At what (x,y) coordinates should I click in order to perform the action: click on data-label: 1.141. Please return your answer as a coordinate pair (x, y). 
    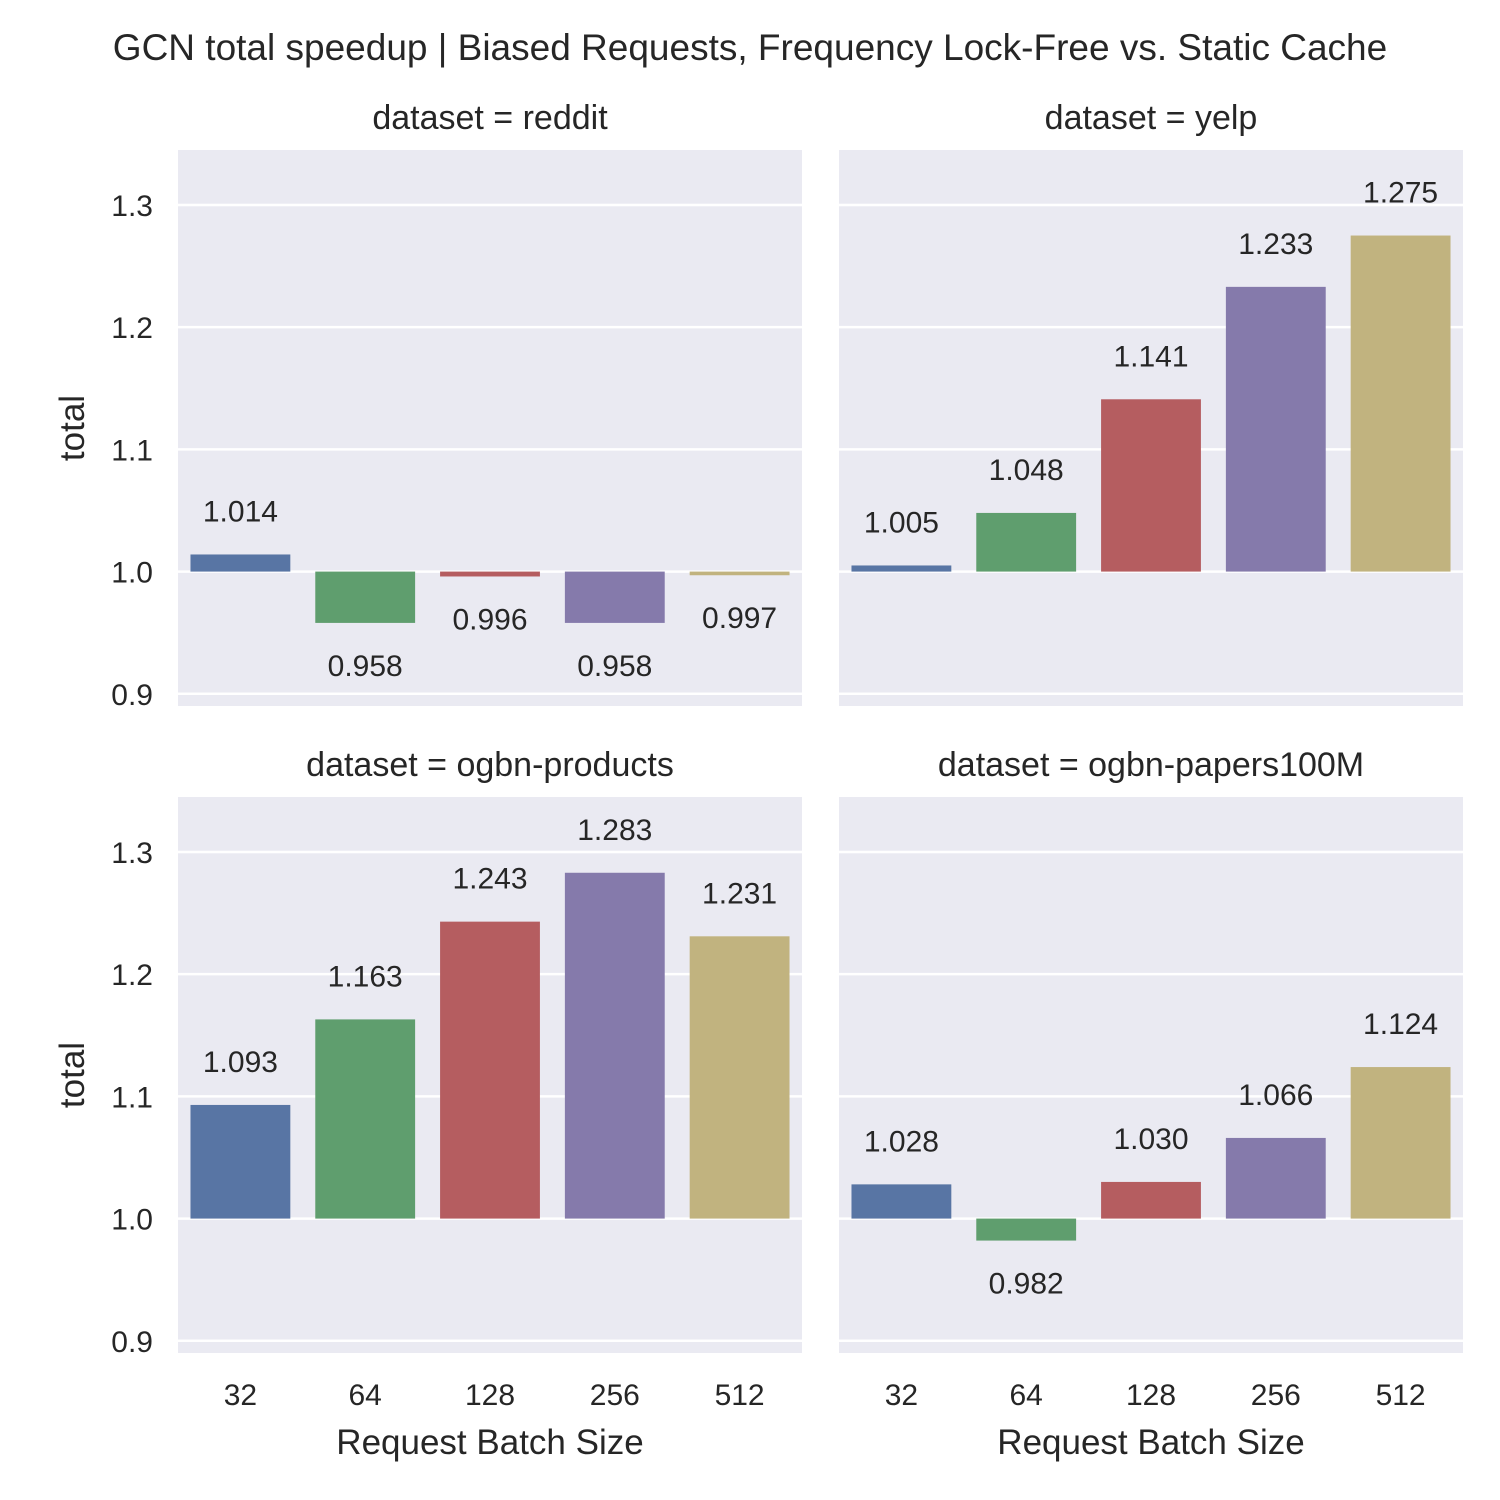
    Looking at the image, I should click on (1150, 356).